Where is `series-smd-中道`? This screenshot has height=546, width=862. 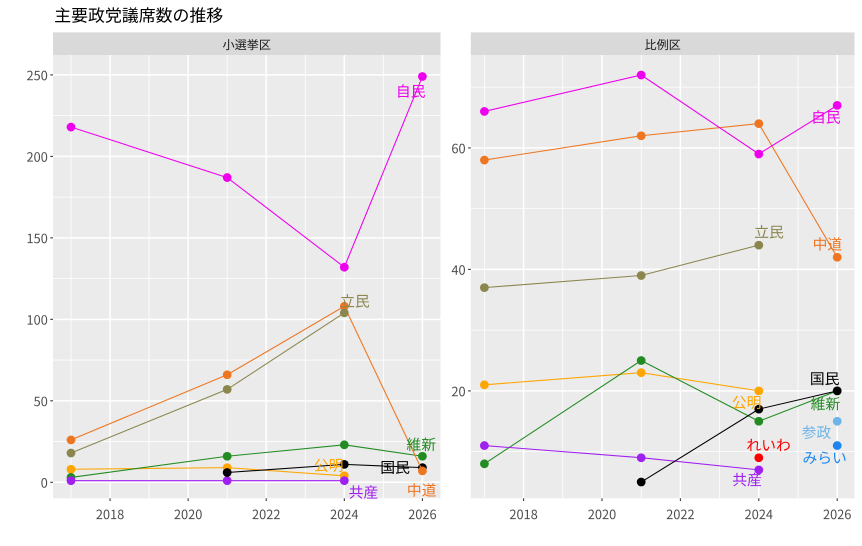 series-smd-中道 is located at coordinates (246, 388).